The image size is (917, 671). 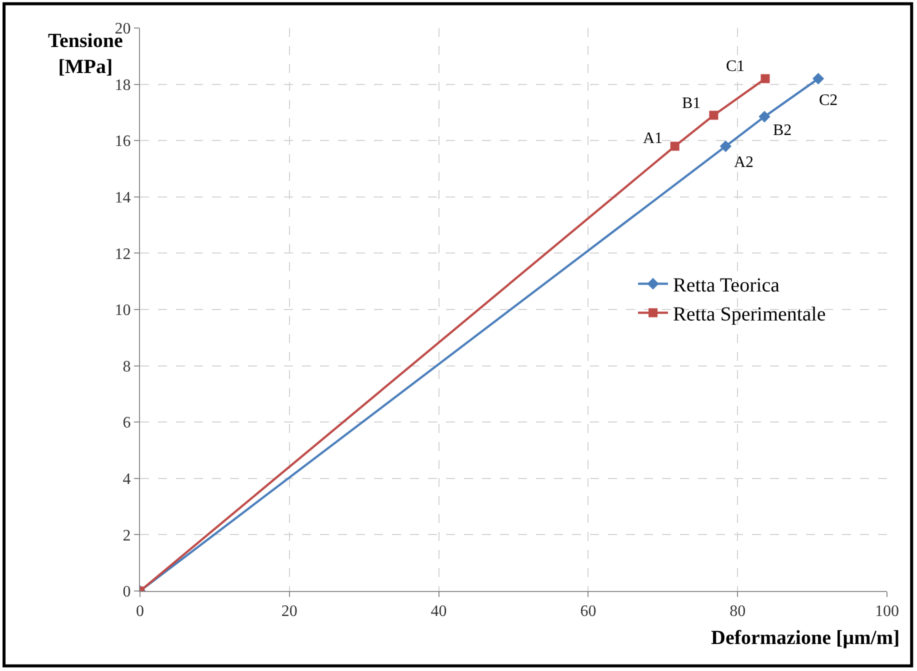 What do you see at coordinates (140, 611) in the screenshot?
I see `x-tick-label: 0` at bounding box center [140, 611].